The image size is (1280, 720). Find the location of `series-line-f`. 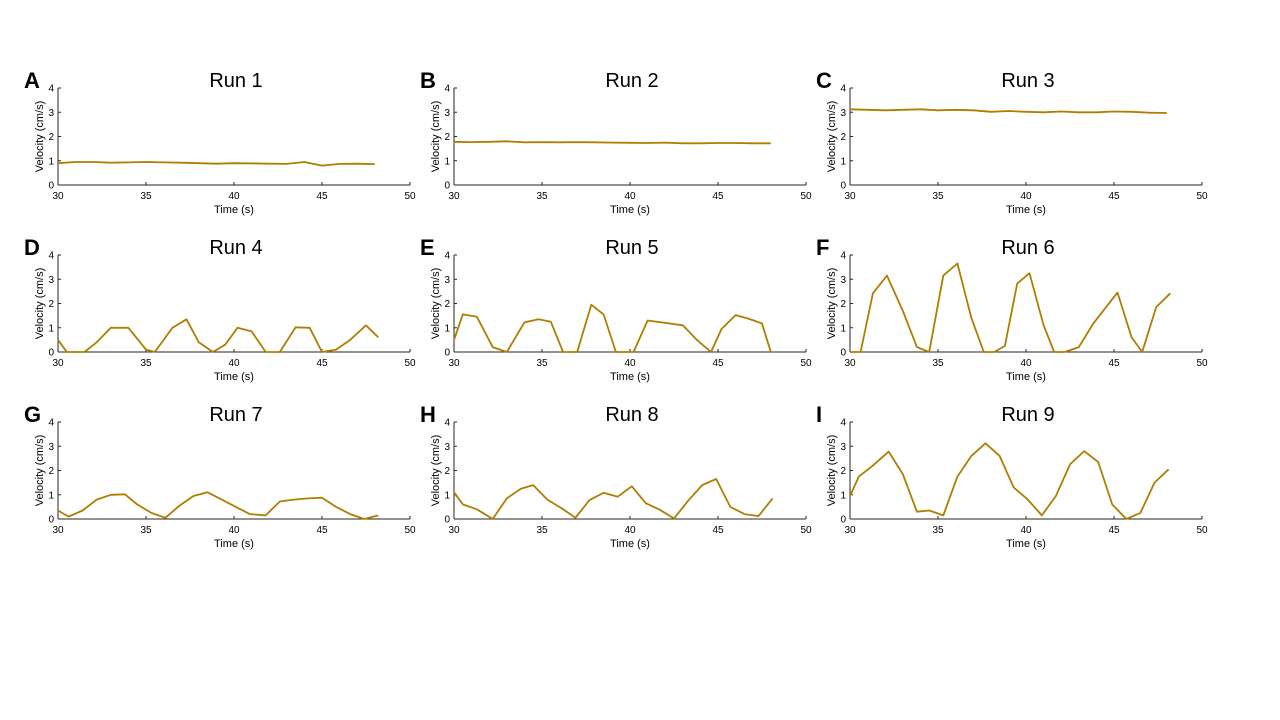

series-line-f is located at coordinates (1010, 307).